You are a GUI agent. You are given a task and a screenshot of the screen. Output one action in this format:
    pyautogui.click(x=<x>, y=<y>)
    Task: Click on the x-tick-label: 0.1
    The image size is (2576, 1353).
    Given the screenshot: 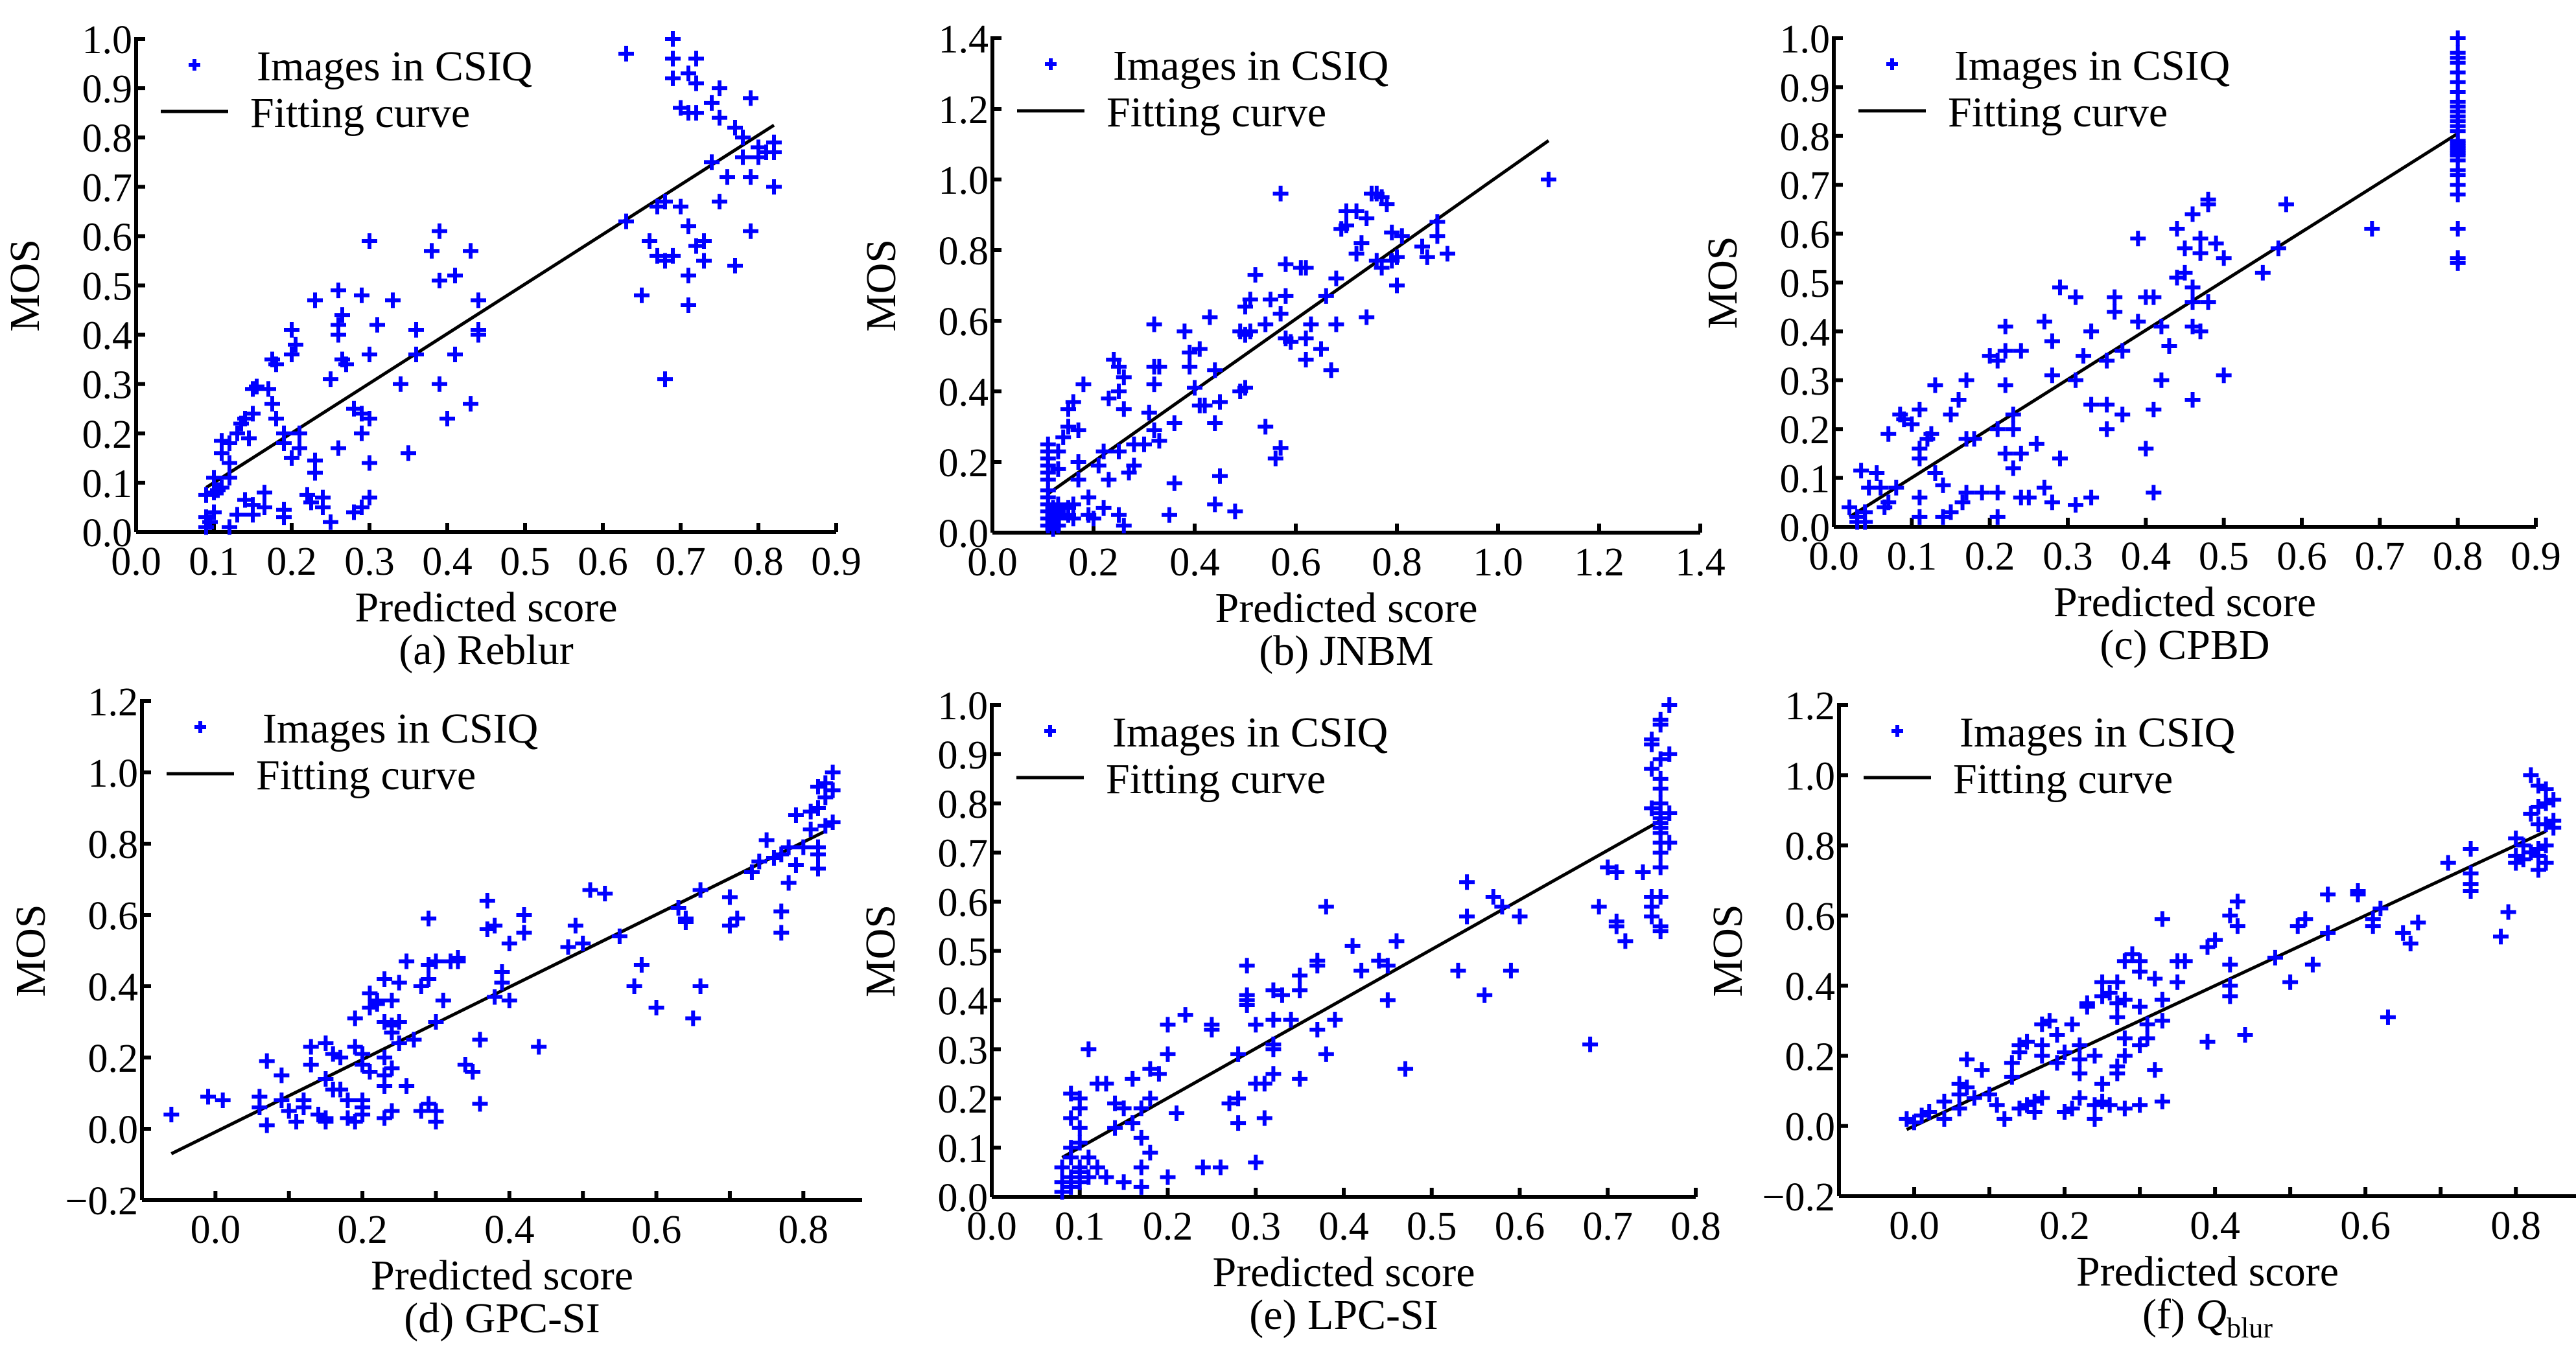 What is the action you would take?
    pyautogui.click(x=1912, y=557)
    